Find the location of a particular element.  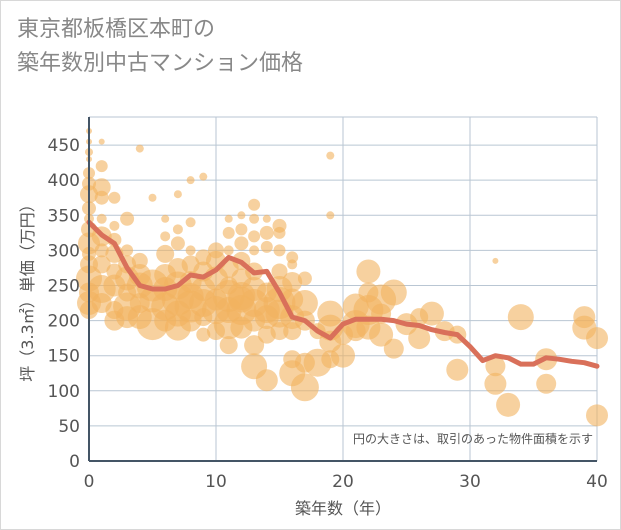

y-tick-label: 50 is located at coordinates (69, 427).